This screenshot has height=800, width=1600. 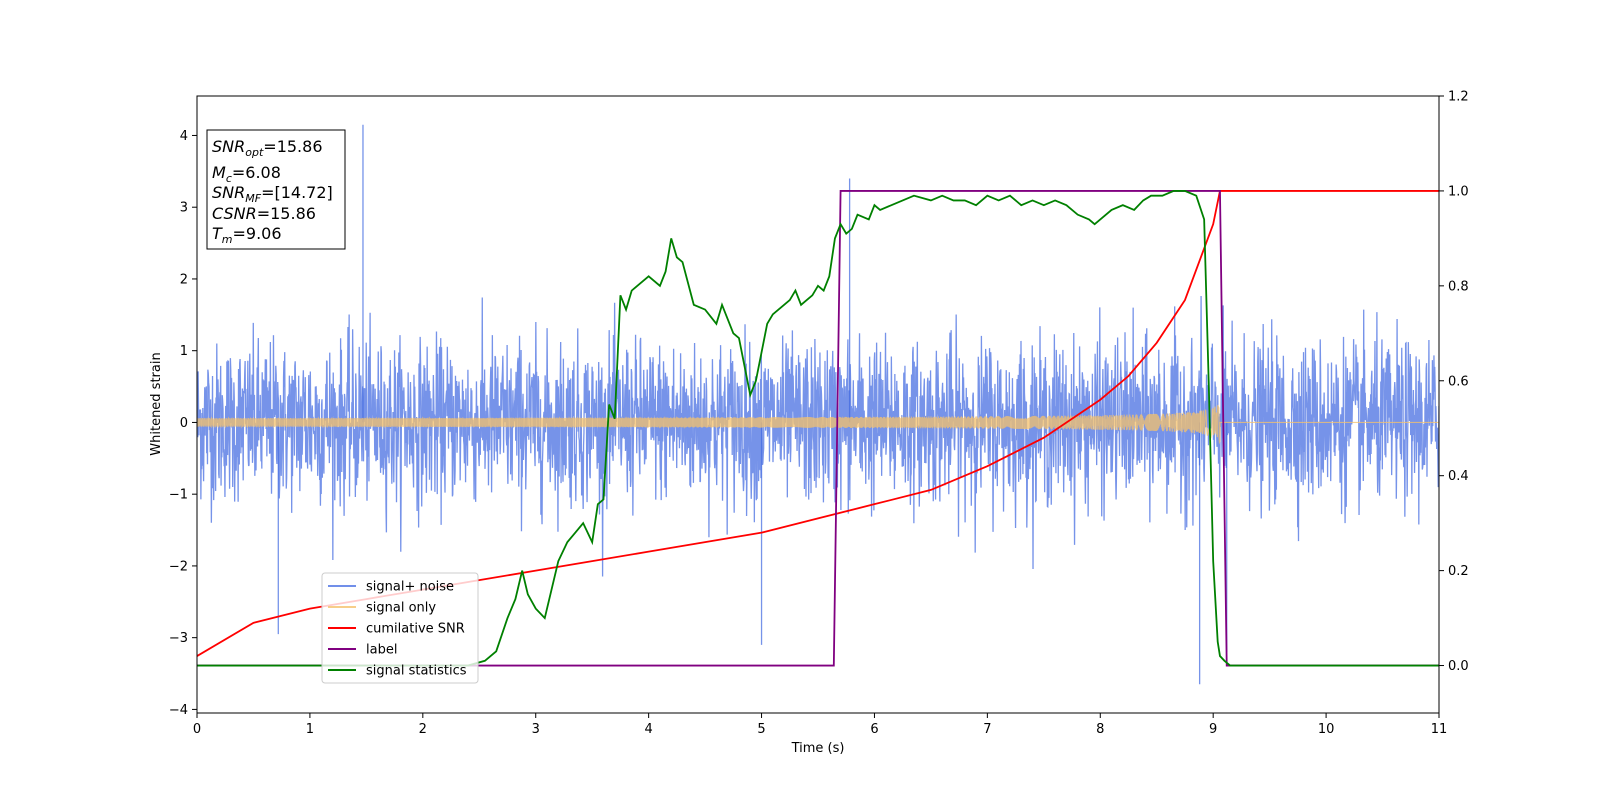 I want to click on y-tick-label: 2, so click(x=184, y=279).